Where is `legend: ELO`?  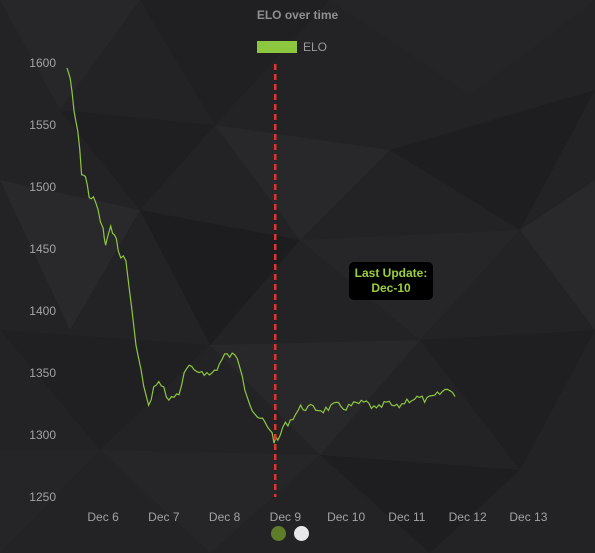
legend: ELO is located at coordinates (292, 47).